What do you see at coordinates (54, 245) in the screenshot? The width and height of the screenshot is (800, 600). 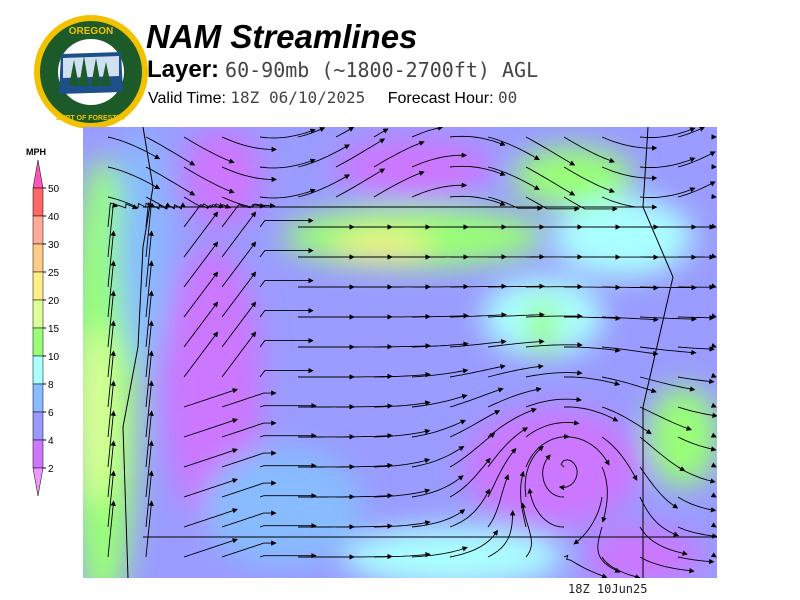 I see `legend-label: 30` at bounding box center [54, 245].